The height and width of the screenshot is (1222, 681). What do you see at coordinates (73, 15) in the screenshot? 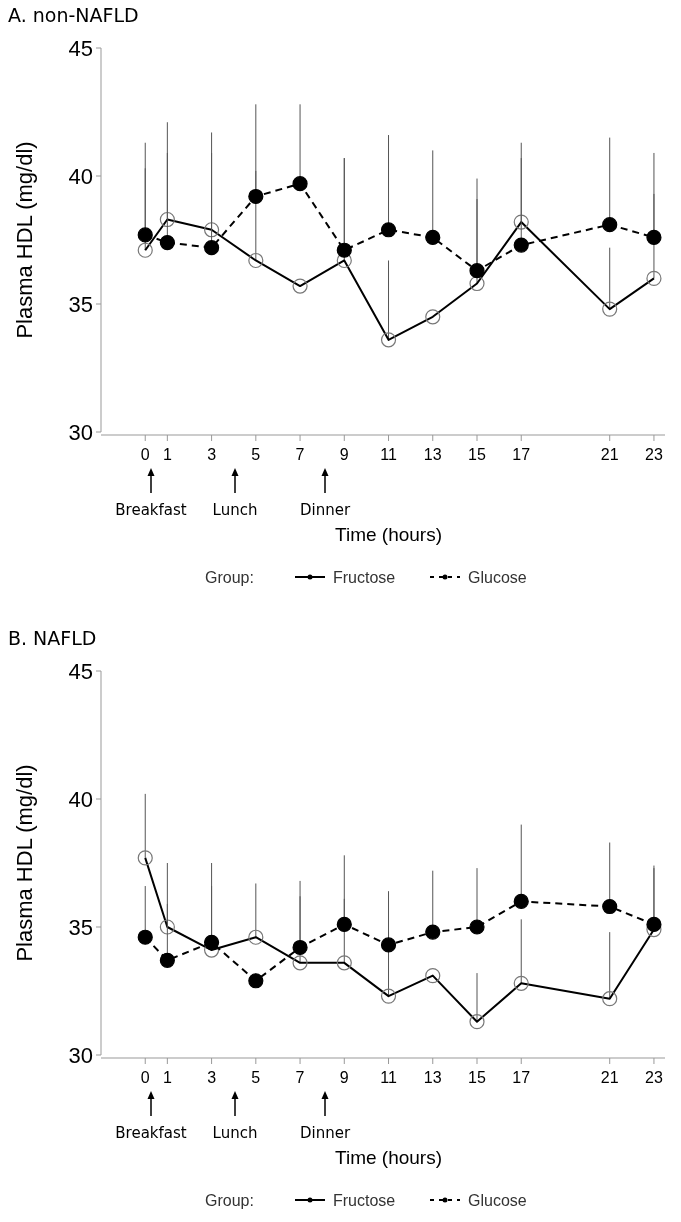
I see `chart-title: A. non-NAFLD` at bounding box center [73, 15].